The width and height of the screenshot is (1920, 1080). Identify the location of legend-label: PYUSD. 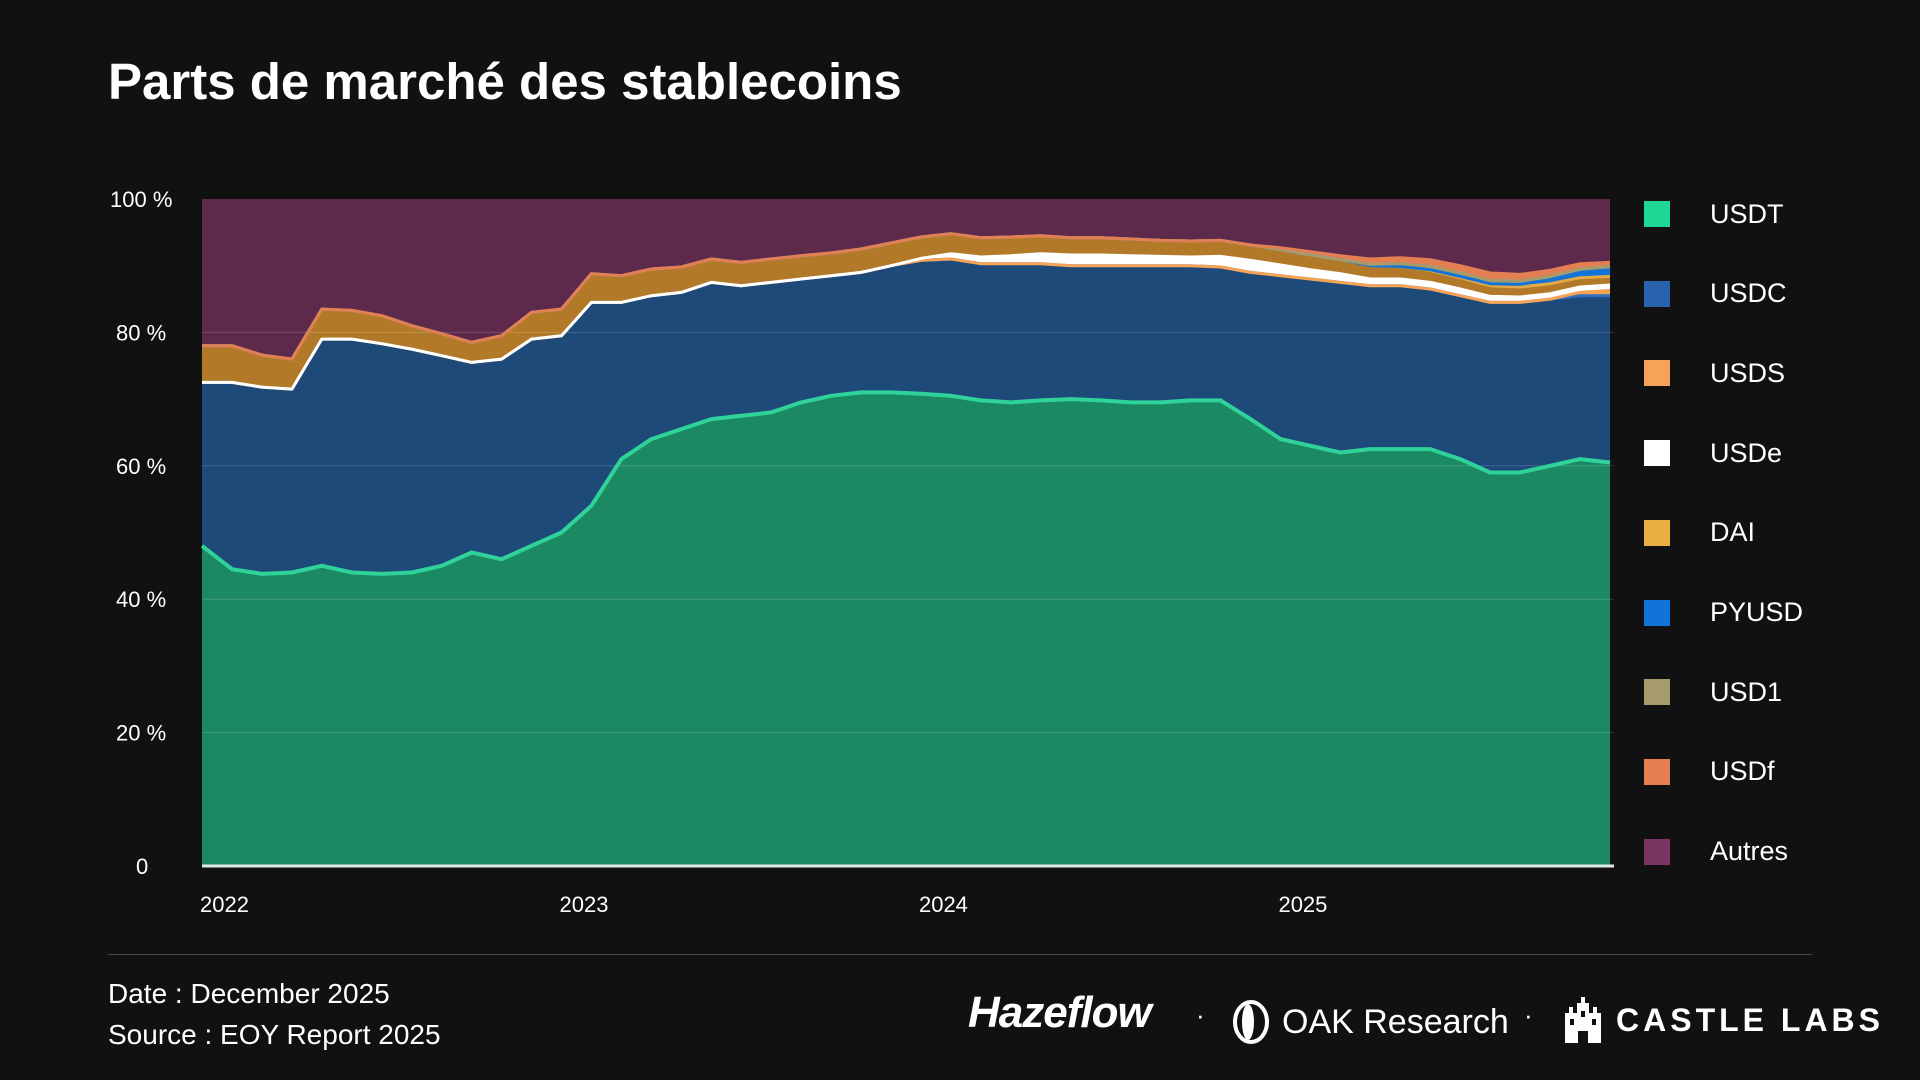
(1757, 612).